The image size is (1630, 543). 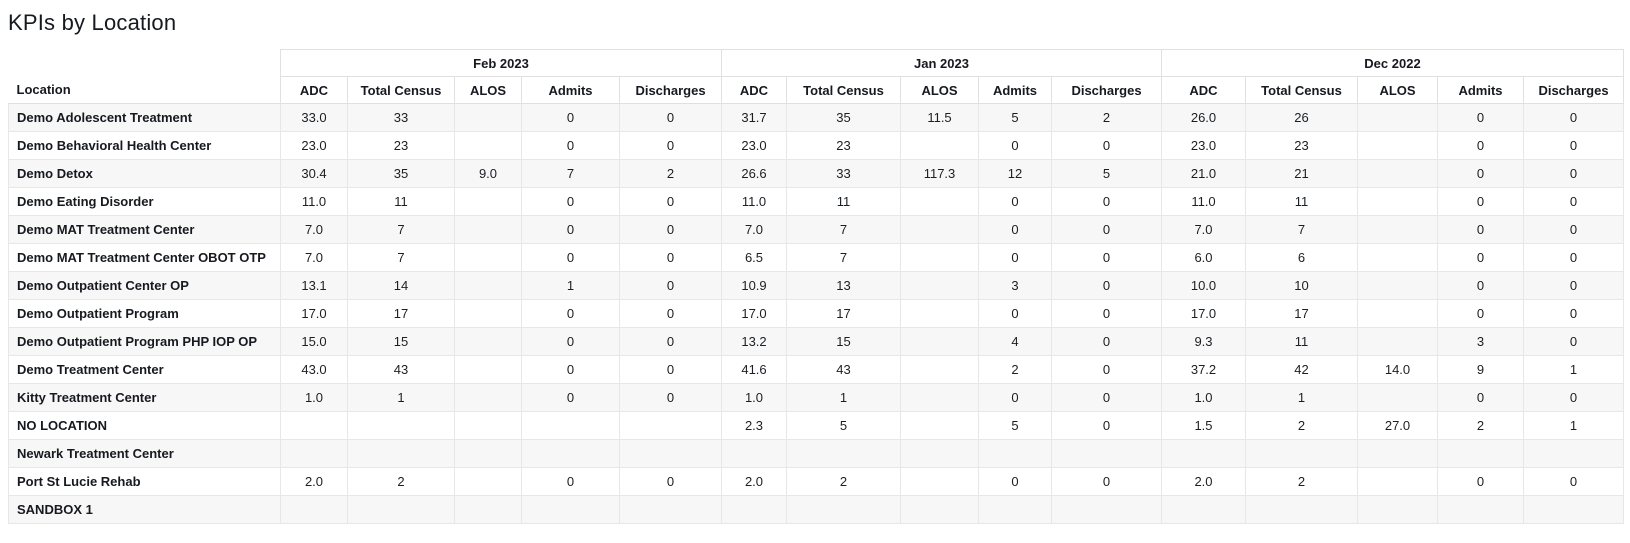 What do you see at coordinates (1301, 90) in the screenshot?
I see `column-header-total-census-group2: Total Census` at bounding box center [1301, 90].